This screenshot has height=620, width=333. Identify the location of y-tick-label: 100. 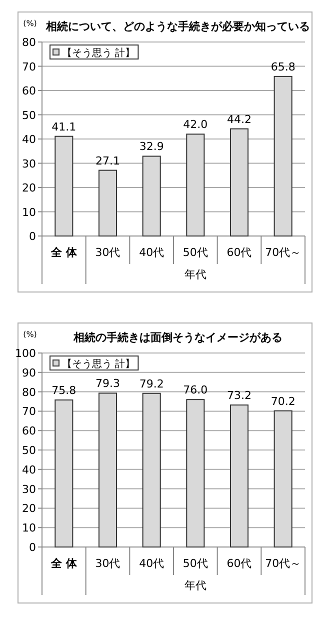
(25, 353).